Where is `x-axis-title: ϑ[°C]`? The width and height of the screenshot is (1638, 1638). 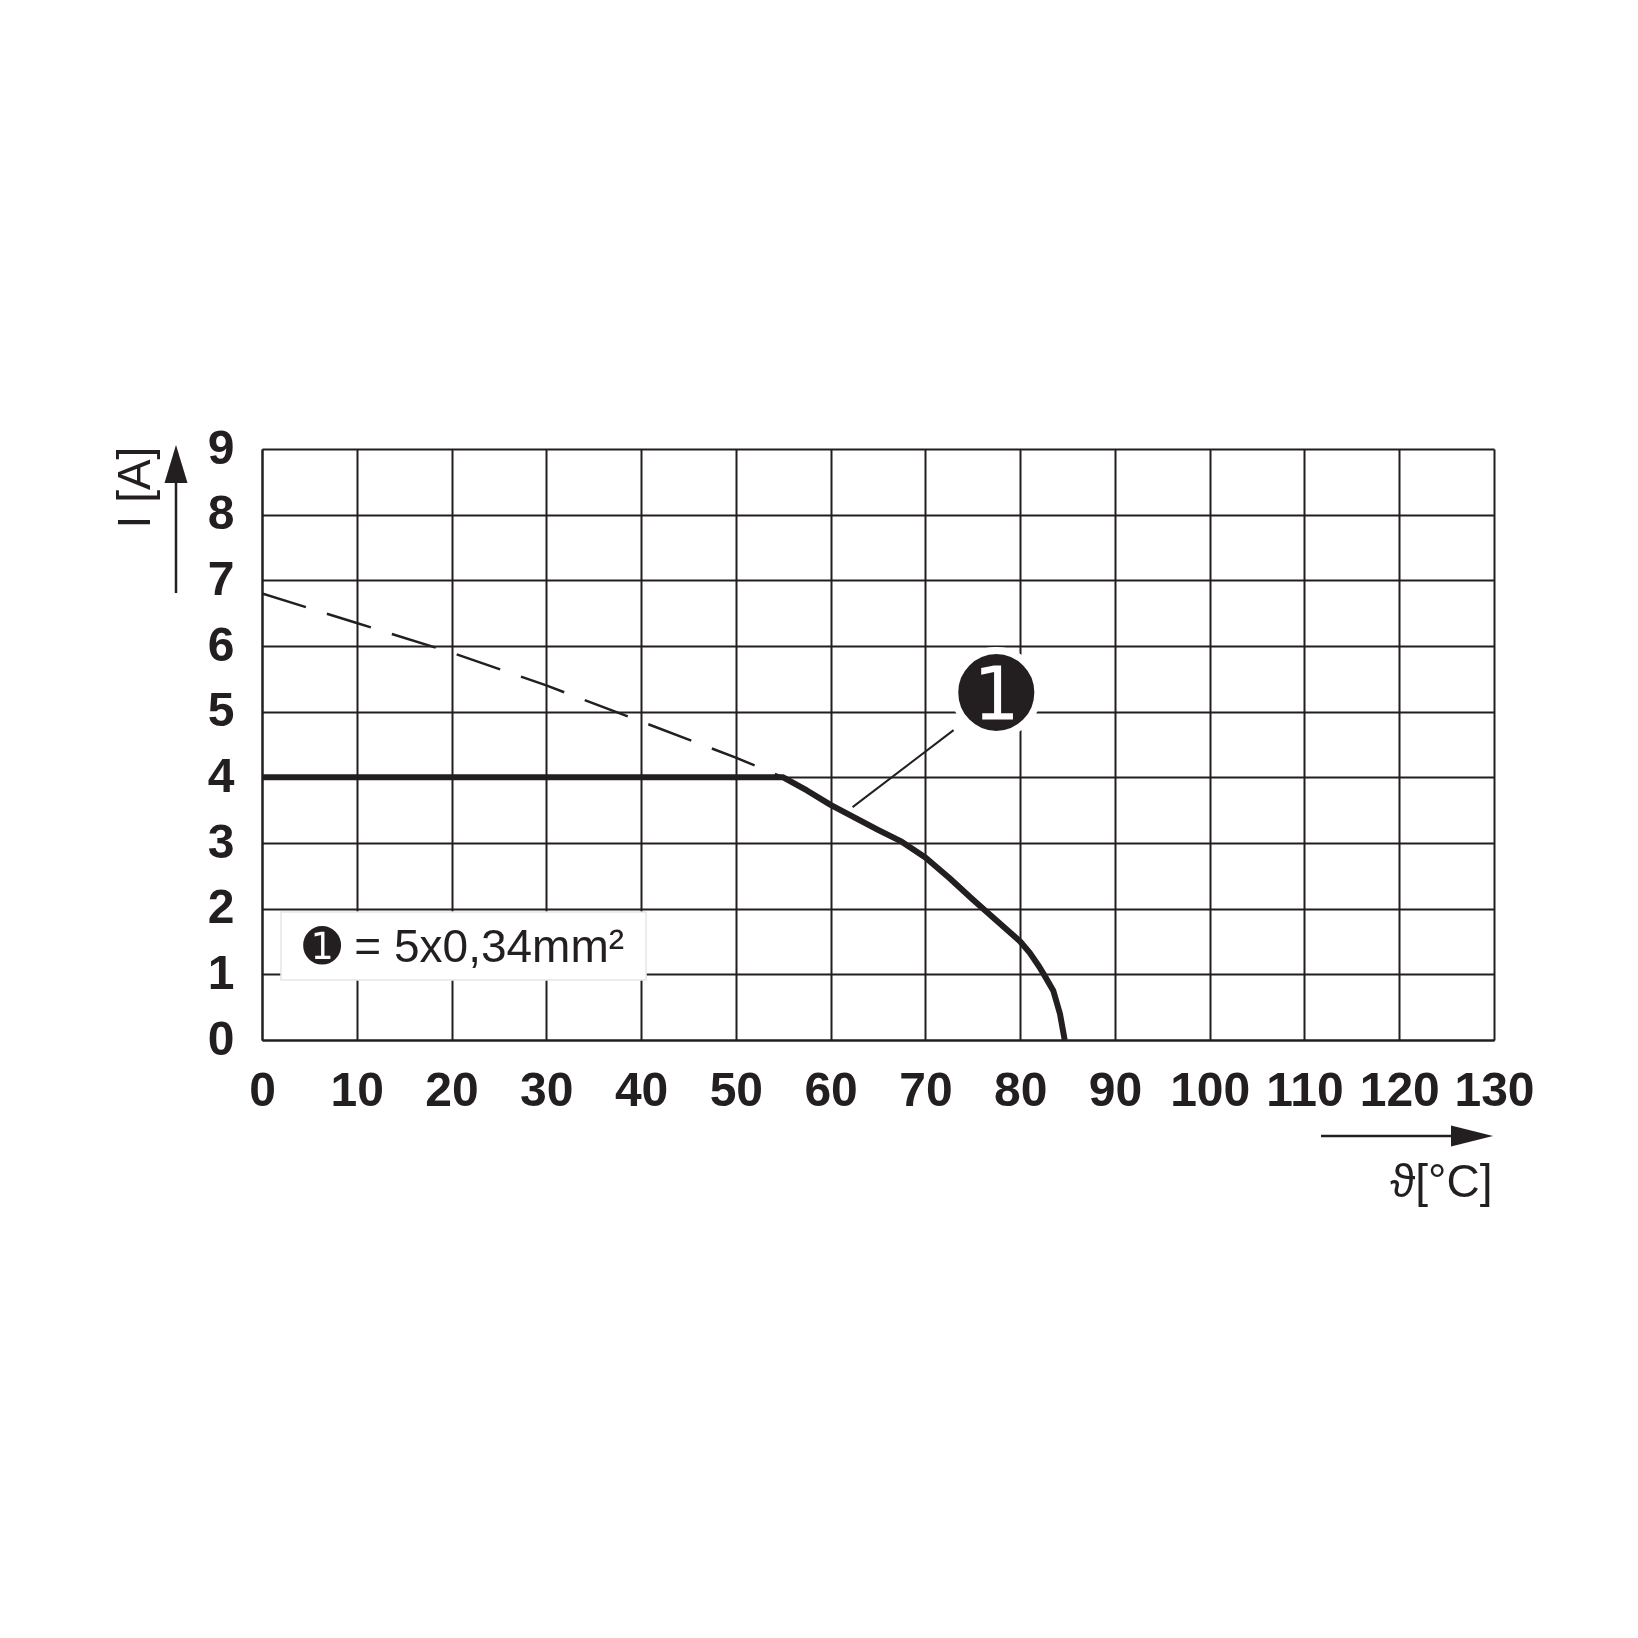
x-axis-title: ϑ[°C] is located at coordinates (1441, 1180).